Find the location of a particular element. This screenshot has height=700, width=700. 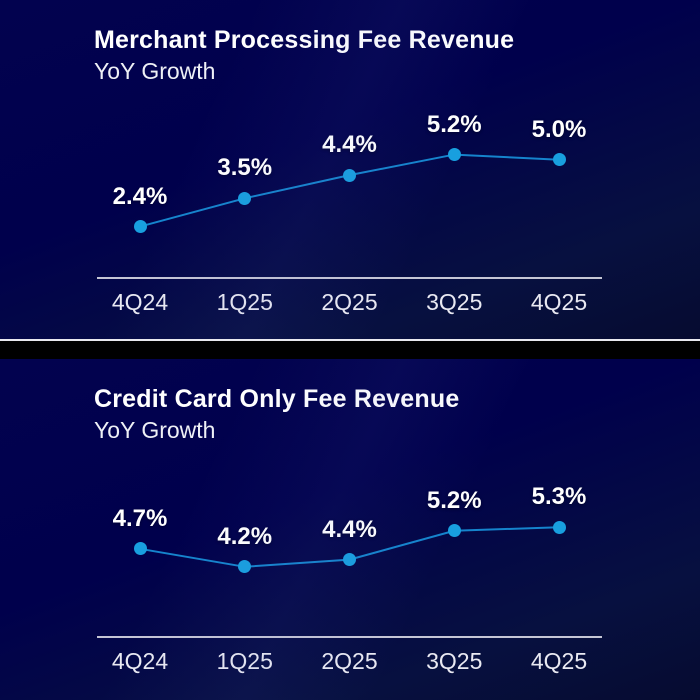

data-label: 5.0% is located at coordinates (559, 129).